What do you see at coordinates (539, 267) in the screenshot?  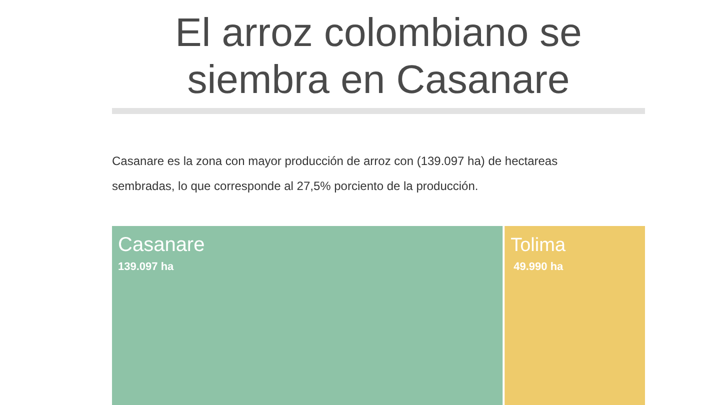 I see `data-label: 49.990 ha` at bounding box center [539, 267].